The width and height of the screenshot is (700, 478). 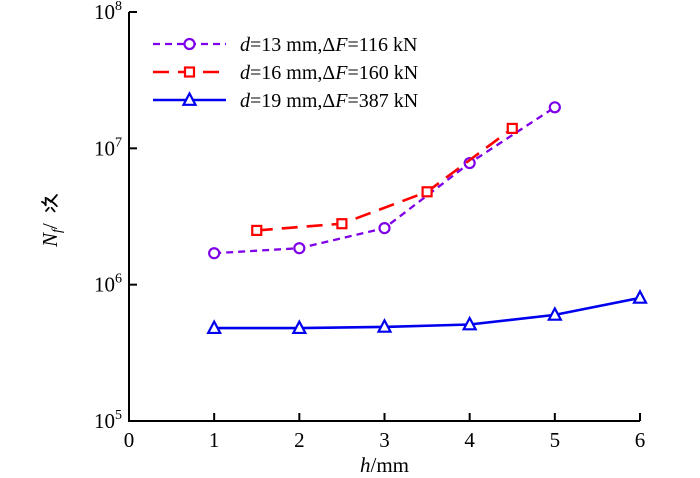 I want to click on legend-label: d=13 mm,ΔF=116 kN, so click(x=328, y=45).